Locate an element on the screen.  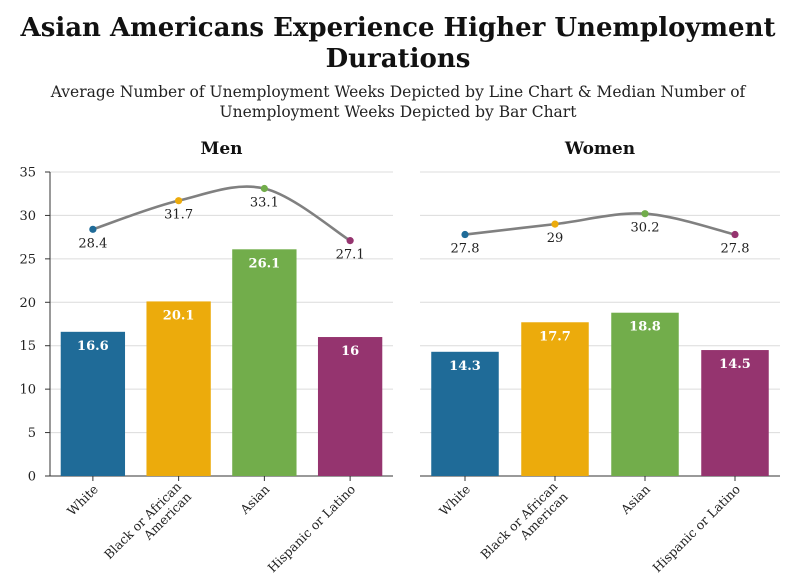
bar-label-women-hispanic-or-latino: 14.5 is located at coordinates (735, 364).